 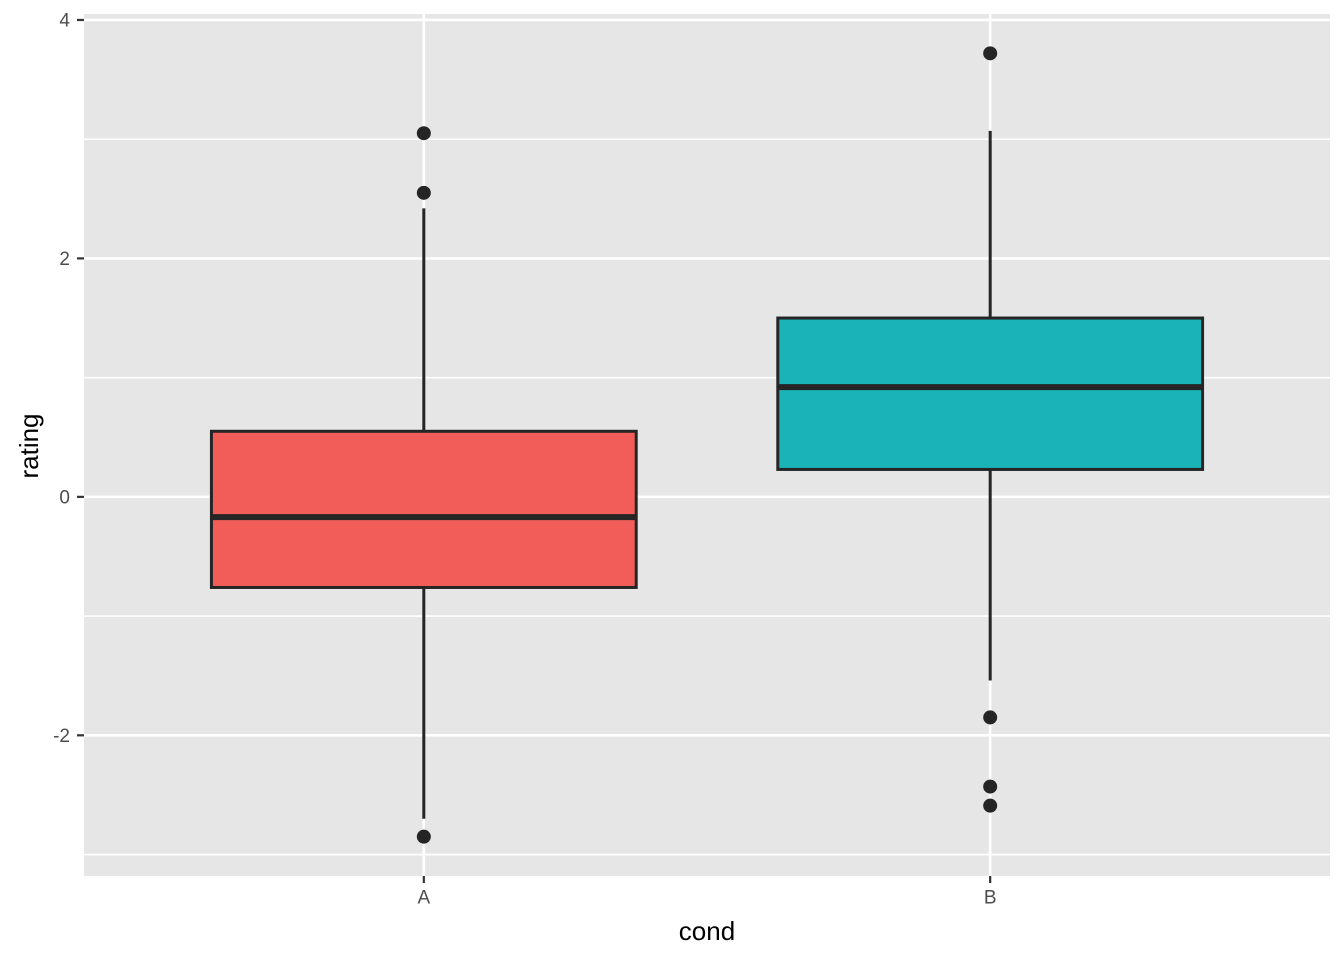 What do you see at coordinates (707, 931) in the screenshot?
I see `x-axis-title: cond` at bounding box center [707, 931].